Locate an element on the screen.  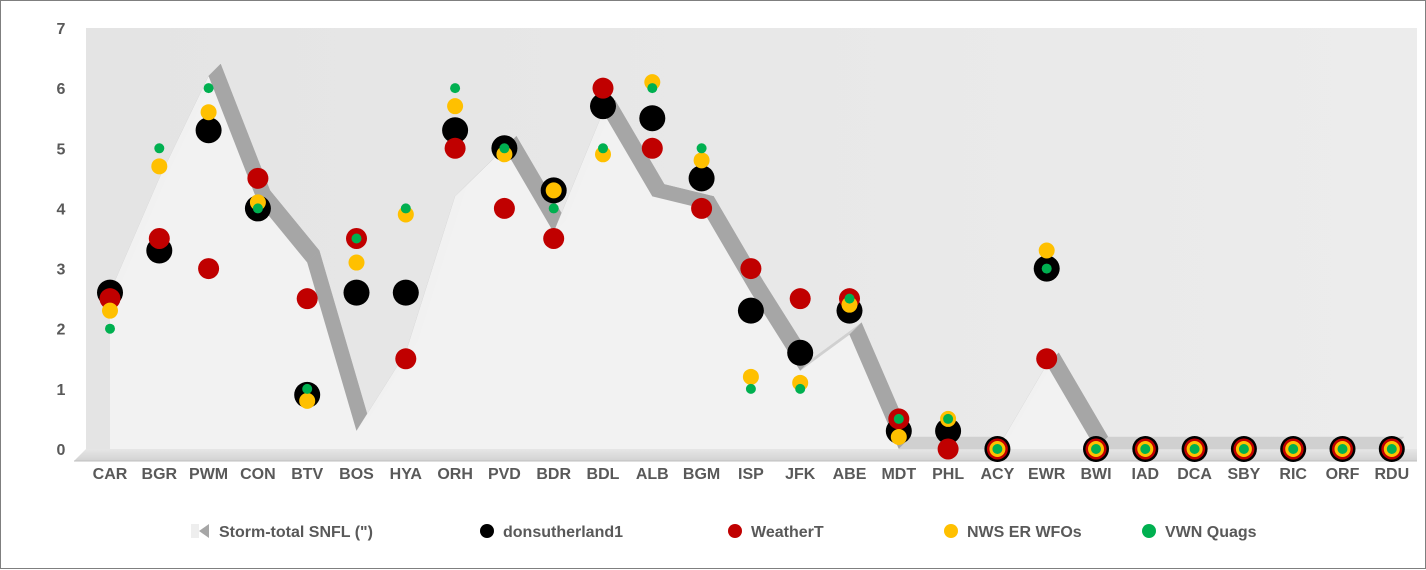
x-tick-label: ISP is located at coordinates (751, 474).